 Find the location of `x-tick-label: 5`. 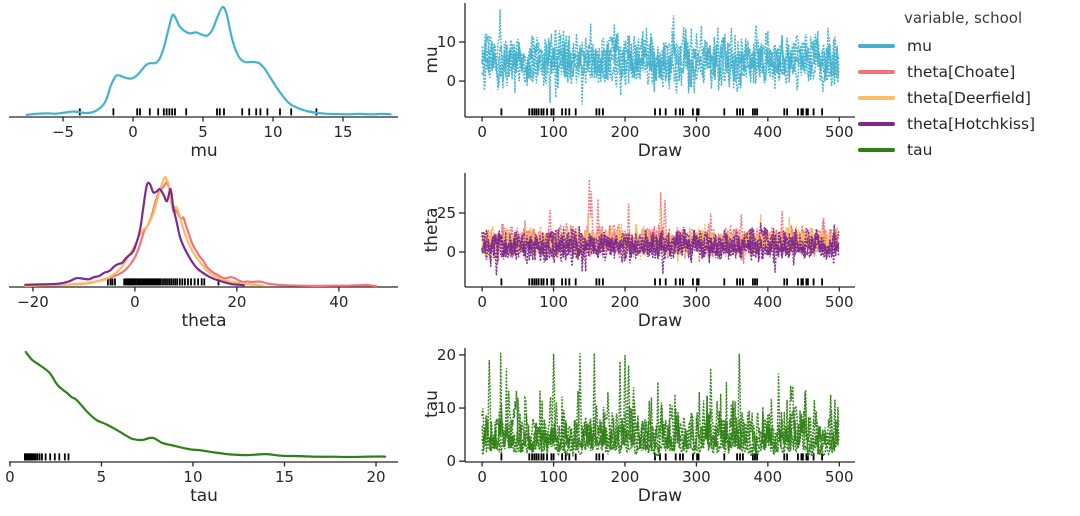

x-tick-label: 5 is located at coordinates (102, 477).